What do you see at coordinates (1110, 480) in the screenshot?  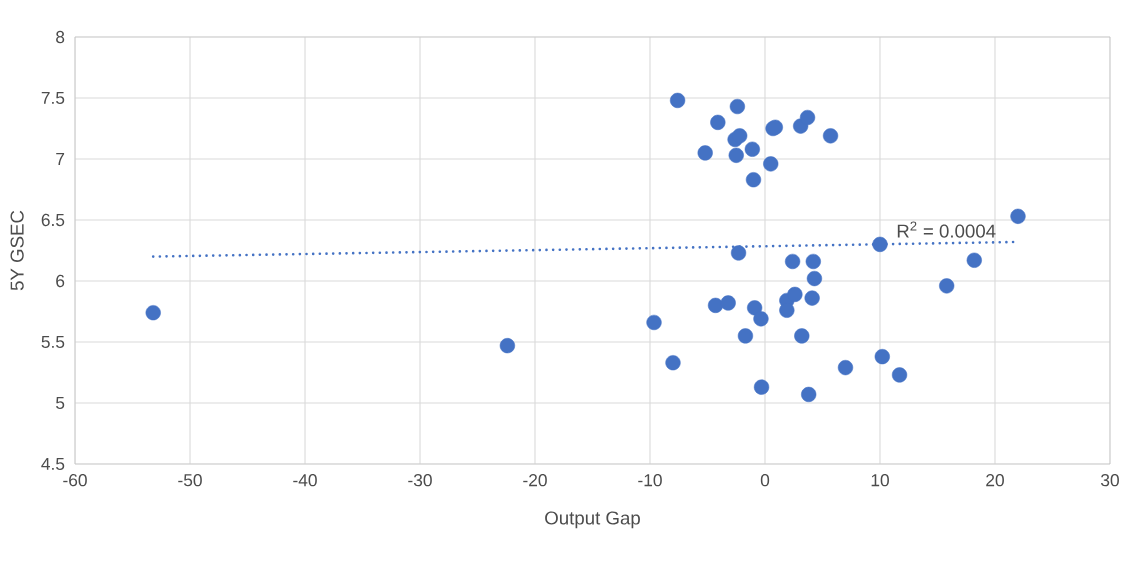 I see `x-tick-label: 30` at bounding box center [1110, 480].